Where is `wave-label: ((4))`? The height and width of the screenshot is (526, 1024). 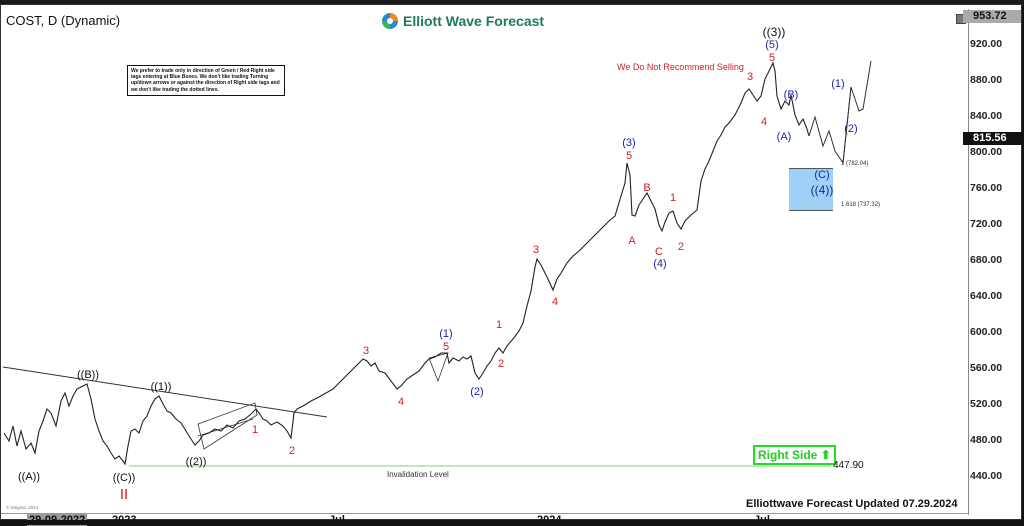
wave-label: ((4)) is located at coordinates (822, 190).